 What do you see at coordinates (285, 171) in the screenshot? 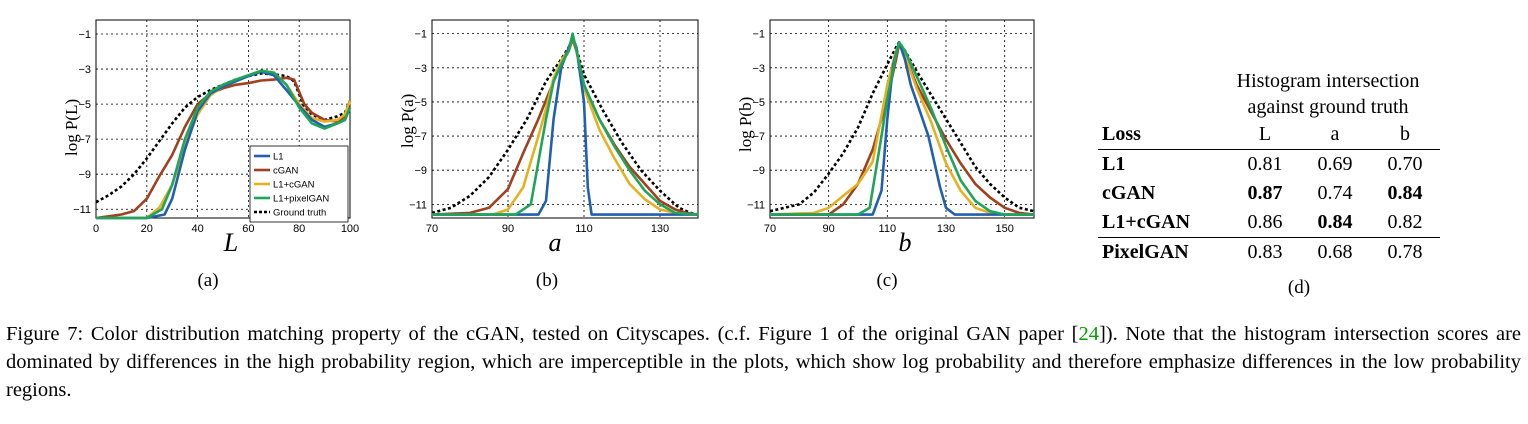
I see `legend-label: cGAN` at bounding box center [285, 171].